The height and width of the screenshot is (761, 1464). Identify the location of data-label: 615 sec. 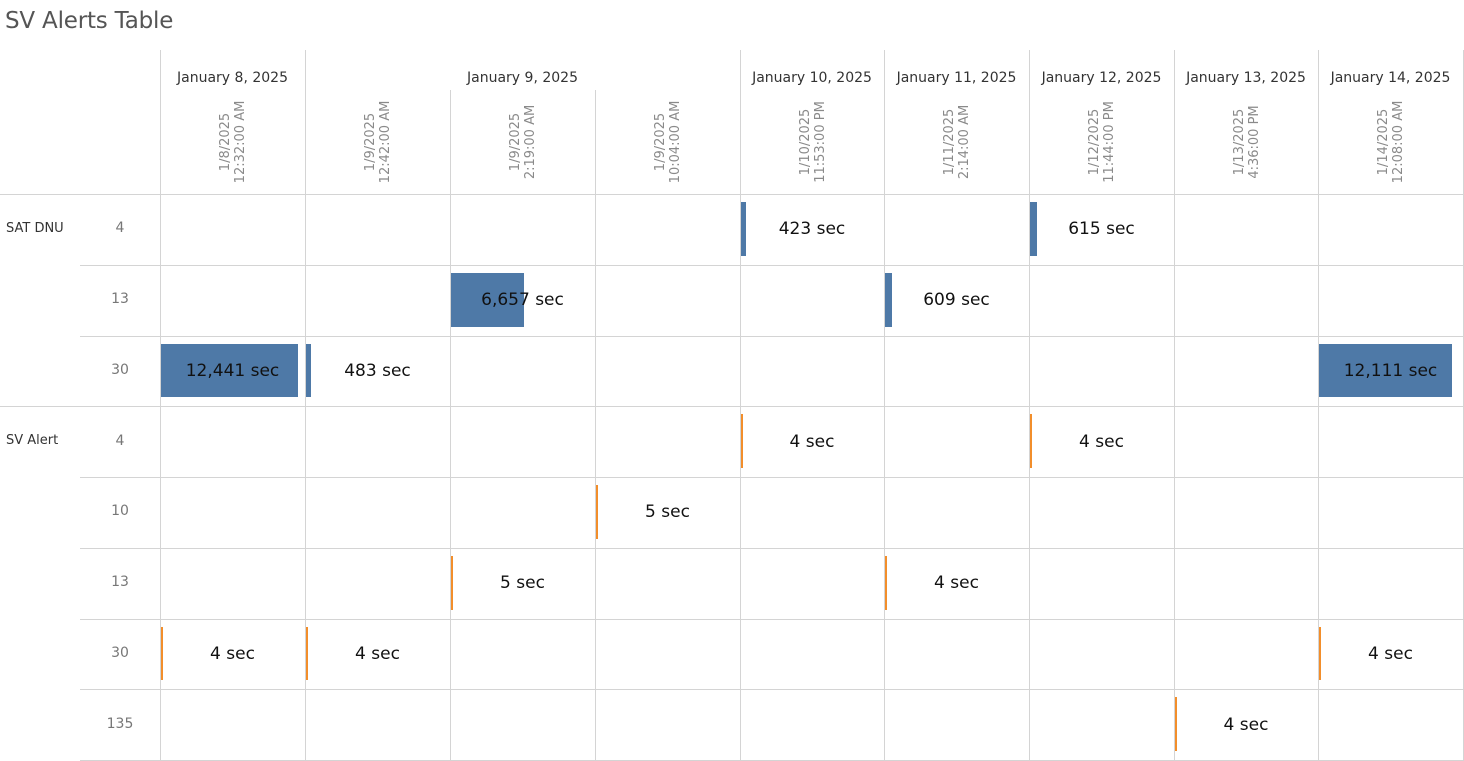
(1101, 229).